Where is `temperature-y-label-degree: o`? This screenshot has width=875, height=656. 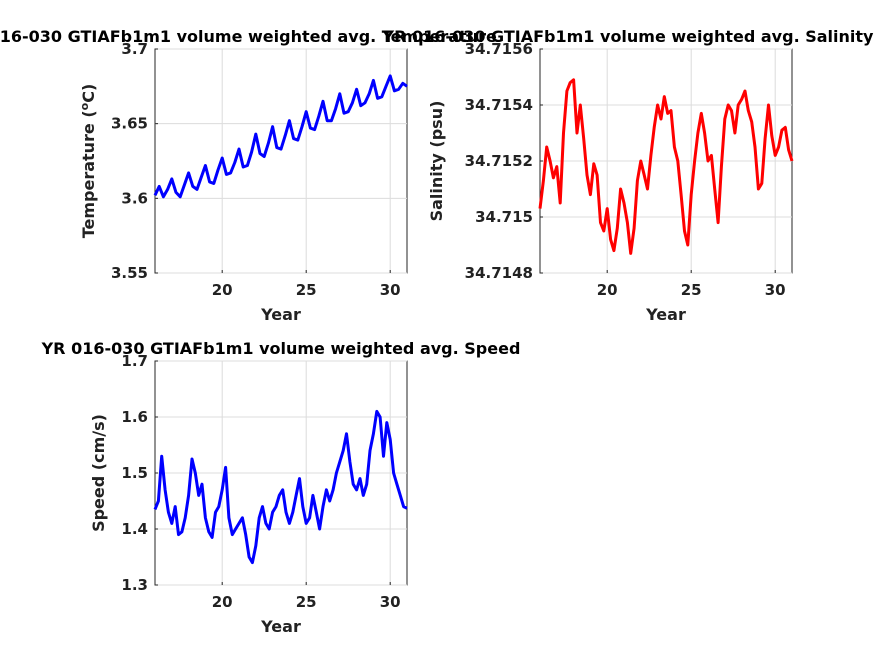 temperature-y-label-degree: o is located at coordinates (84, 106).